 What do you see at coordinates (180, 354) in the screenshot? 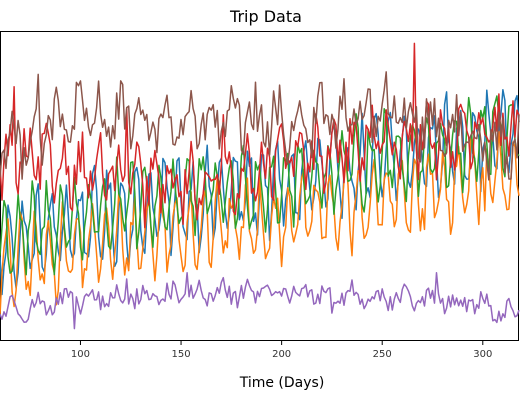
I see `x-tick-label: 150` at bounding box center [180, 354].